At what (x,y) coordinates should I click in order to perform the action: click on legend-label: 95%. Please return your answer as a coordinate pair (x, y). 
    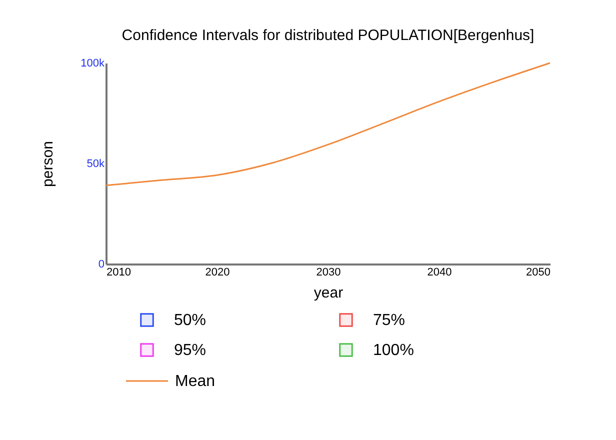
    Looking at the image, I should click on (190, 350).